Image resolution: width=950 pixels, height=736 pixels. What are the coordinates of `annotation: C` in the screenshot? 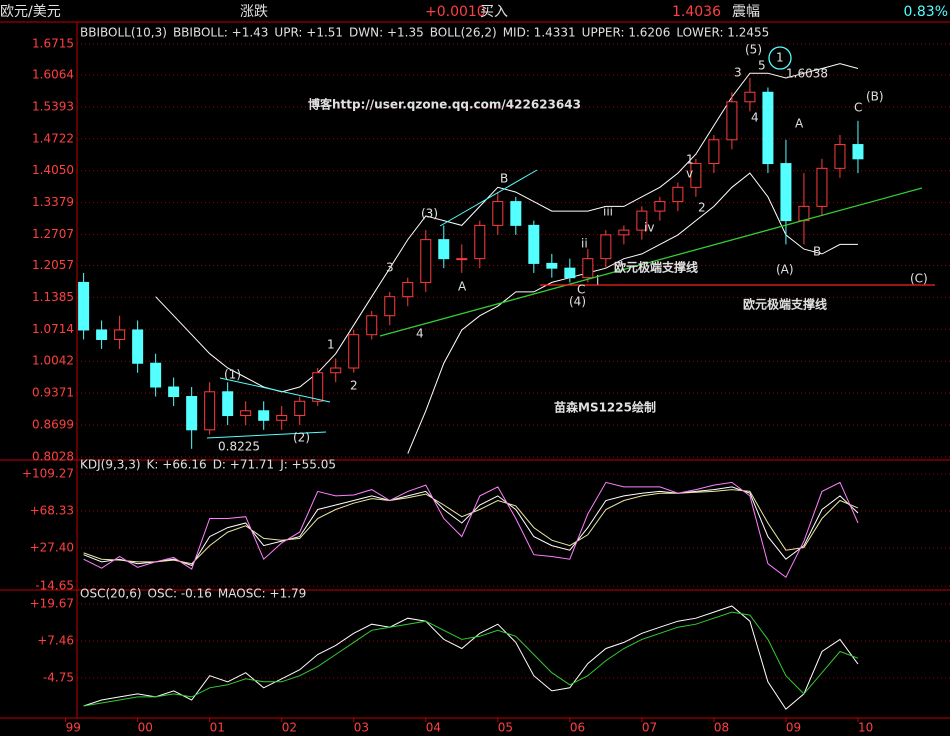 It's located at (858, 108).